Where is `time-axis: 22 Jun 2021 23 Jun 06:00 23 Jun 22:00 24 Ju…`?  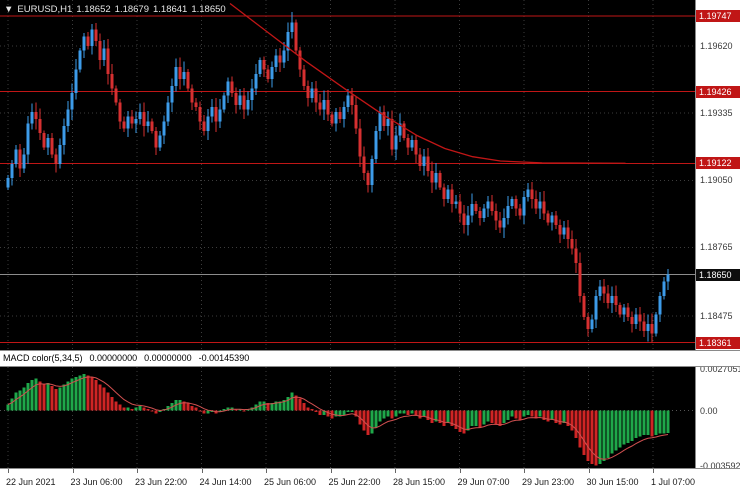 time-axis: 22 Jun 2021 23 Jun 06:00 23 Jun 22:00 24 Ju… is located at coordinates (370, 484).